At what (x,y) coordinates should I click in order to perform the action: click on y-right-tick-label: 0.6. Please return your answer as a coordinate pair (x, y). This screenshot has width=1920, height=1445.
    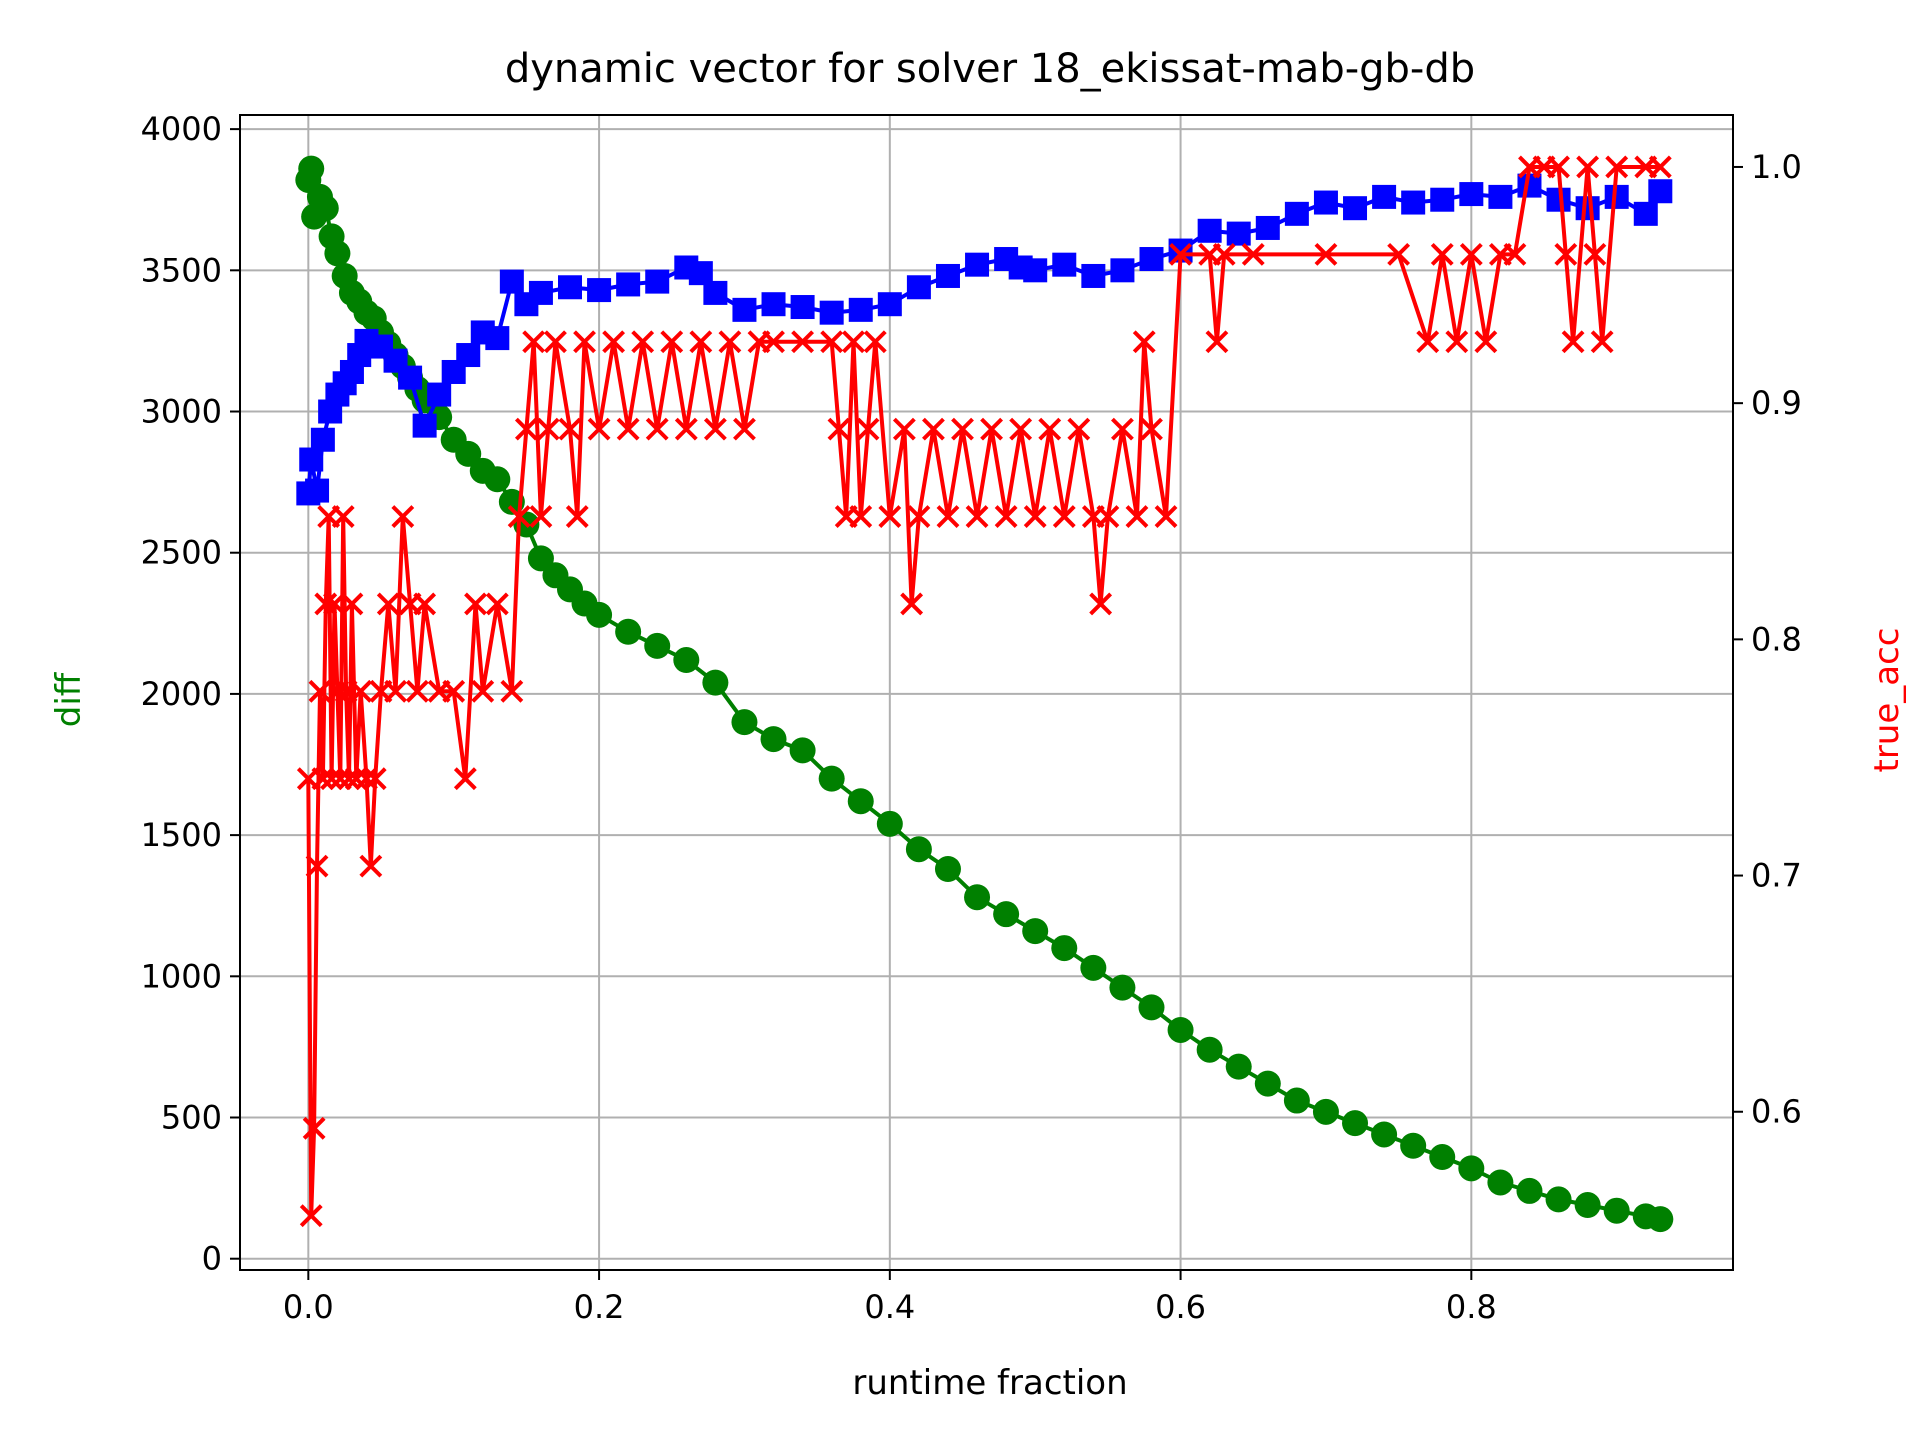
    Looking at the image, I should click on (1776, 1112).